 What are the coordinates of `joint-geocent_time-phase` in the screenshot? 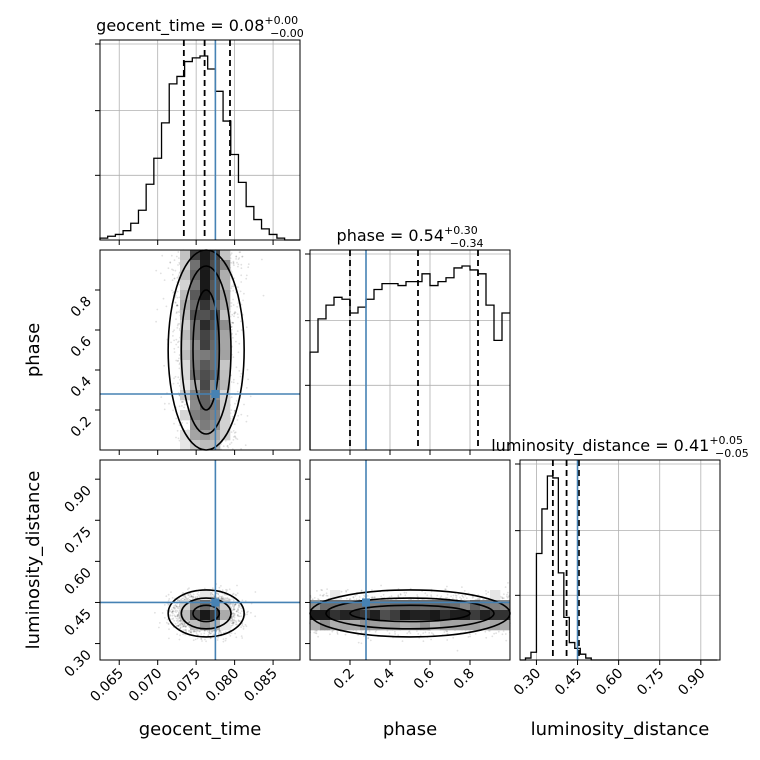 It's located at (210, 350).